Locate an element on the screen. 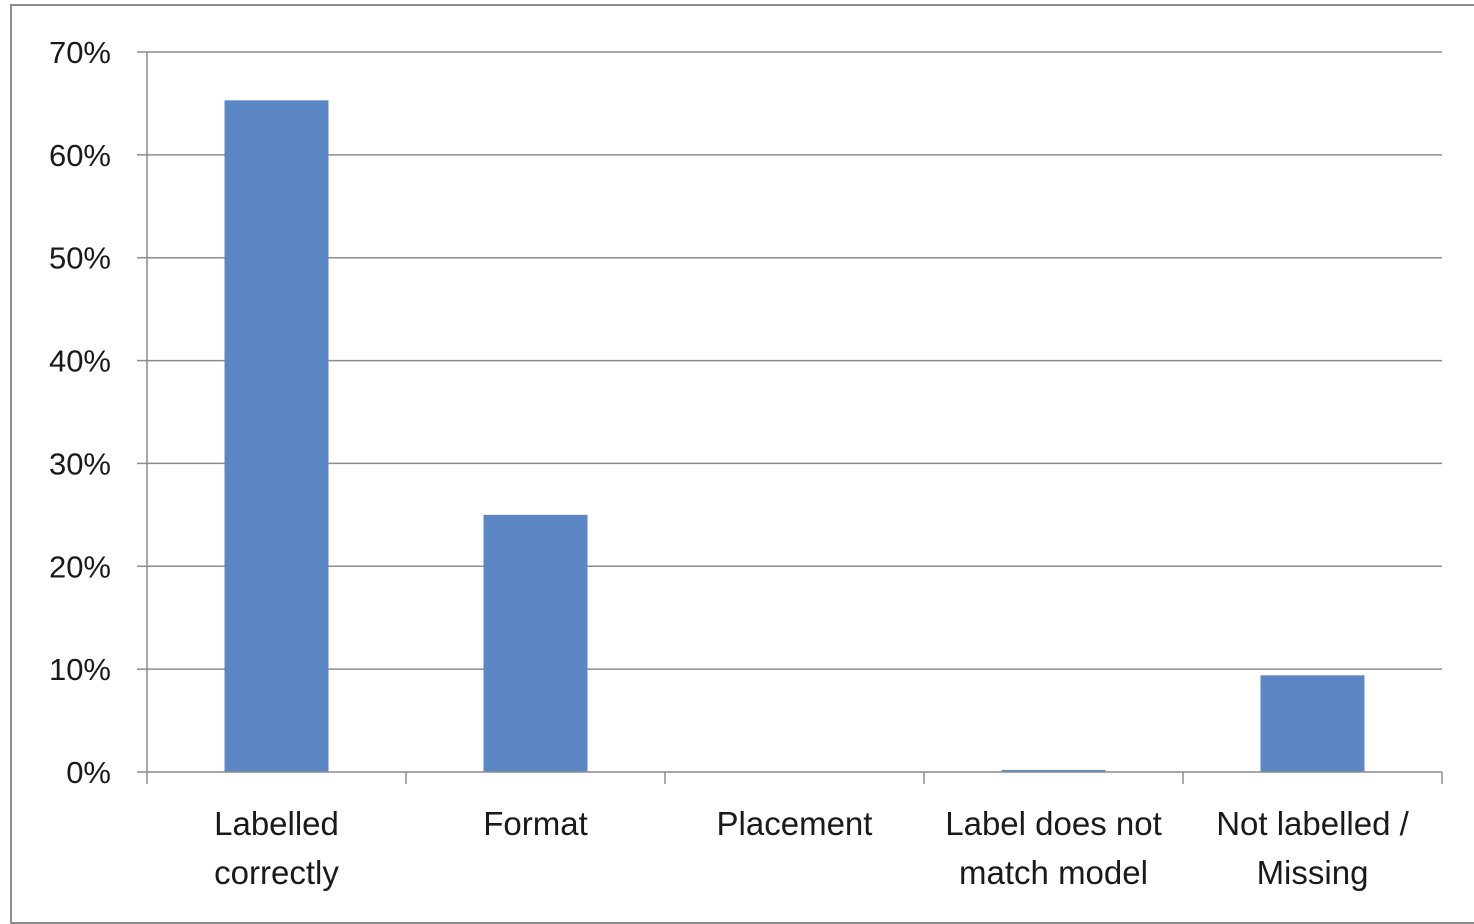 Image resolution: width=1474 pixels, height=924 pixels. x-tick-label: Label does not is located at coordinates (1053, 823).